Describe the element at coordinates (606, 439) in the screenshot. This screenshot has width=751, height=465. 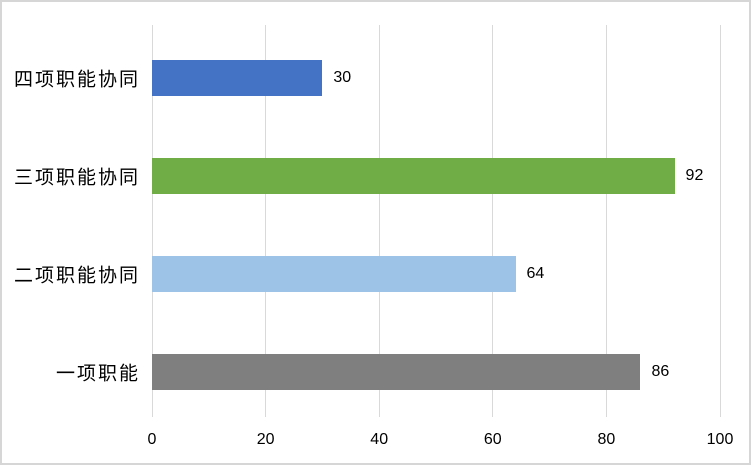
I see `x-axis-tick-label: 80` at that location.